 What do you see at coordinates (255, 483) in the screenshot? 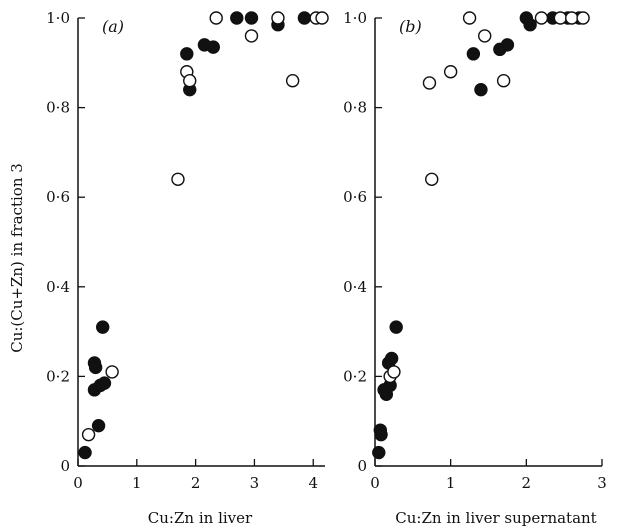
I see `panel-a-x-tick-label: 3` at bounding box center [255, 483].